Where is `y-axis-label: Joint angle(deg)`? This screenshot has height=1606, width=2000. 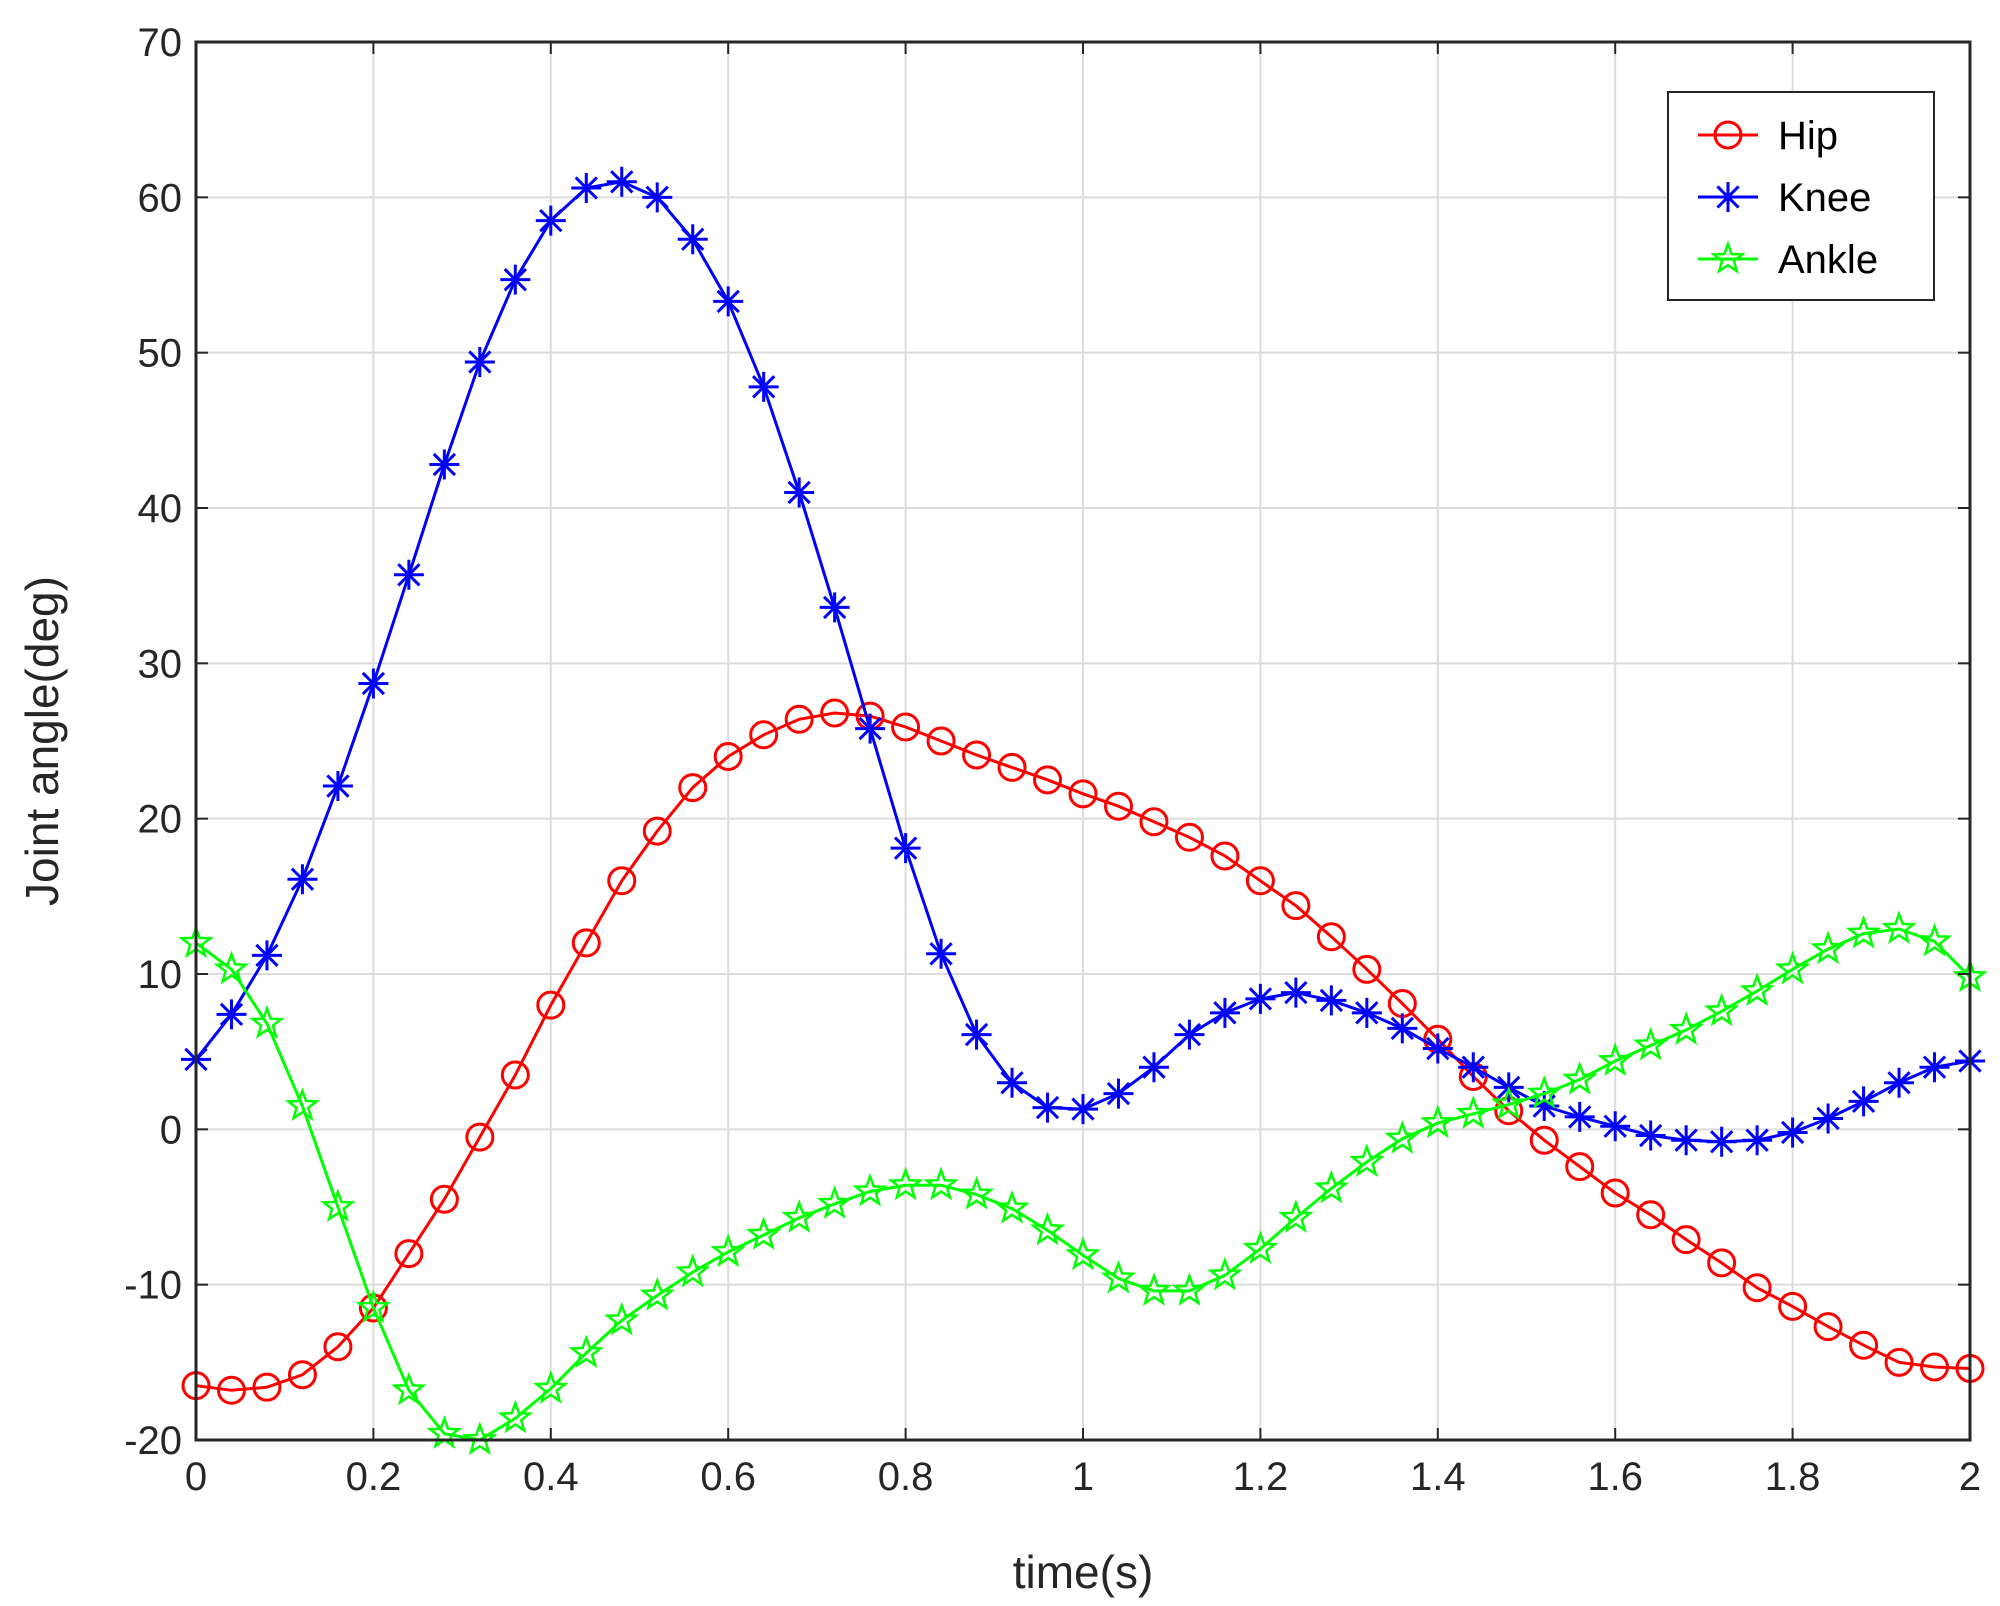
y-axis-label: Joint angle(deg) is located at coordinates (42, 741).